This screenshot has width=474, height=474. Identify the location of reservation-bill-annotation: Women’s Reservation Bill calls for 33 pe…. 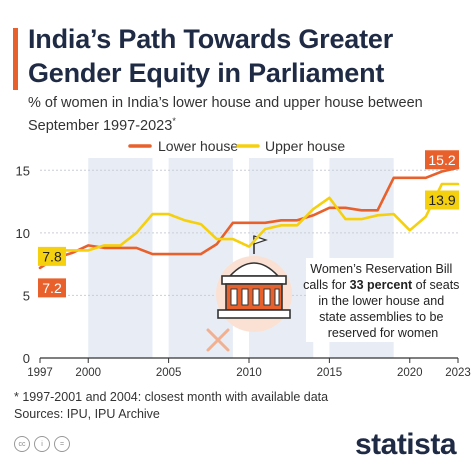
(383, 300).